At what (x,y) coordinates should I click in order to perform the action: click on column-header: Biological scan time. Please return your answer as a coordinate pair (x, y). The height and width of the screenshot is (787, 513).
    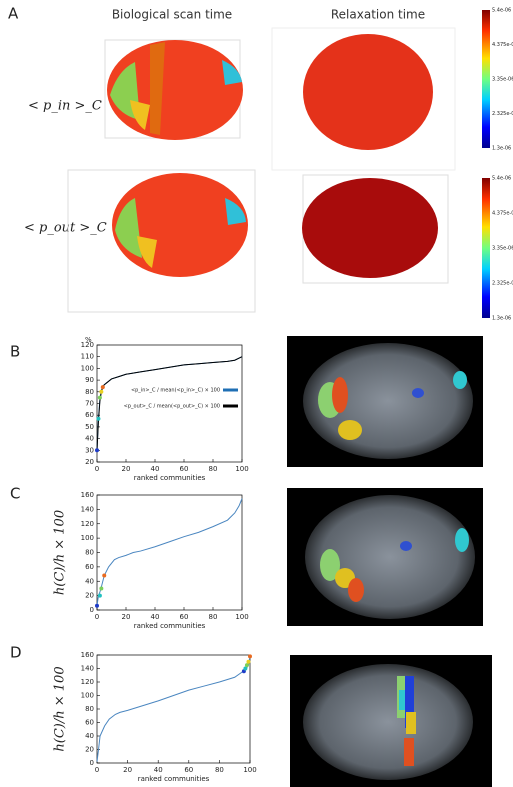
    Looking at the image, I should click on (172, 15).